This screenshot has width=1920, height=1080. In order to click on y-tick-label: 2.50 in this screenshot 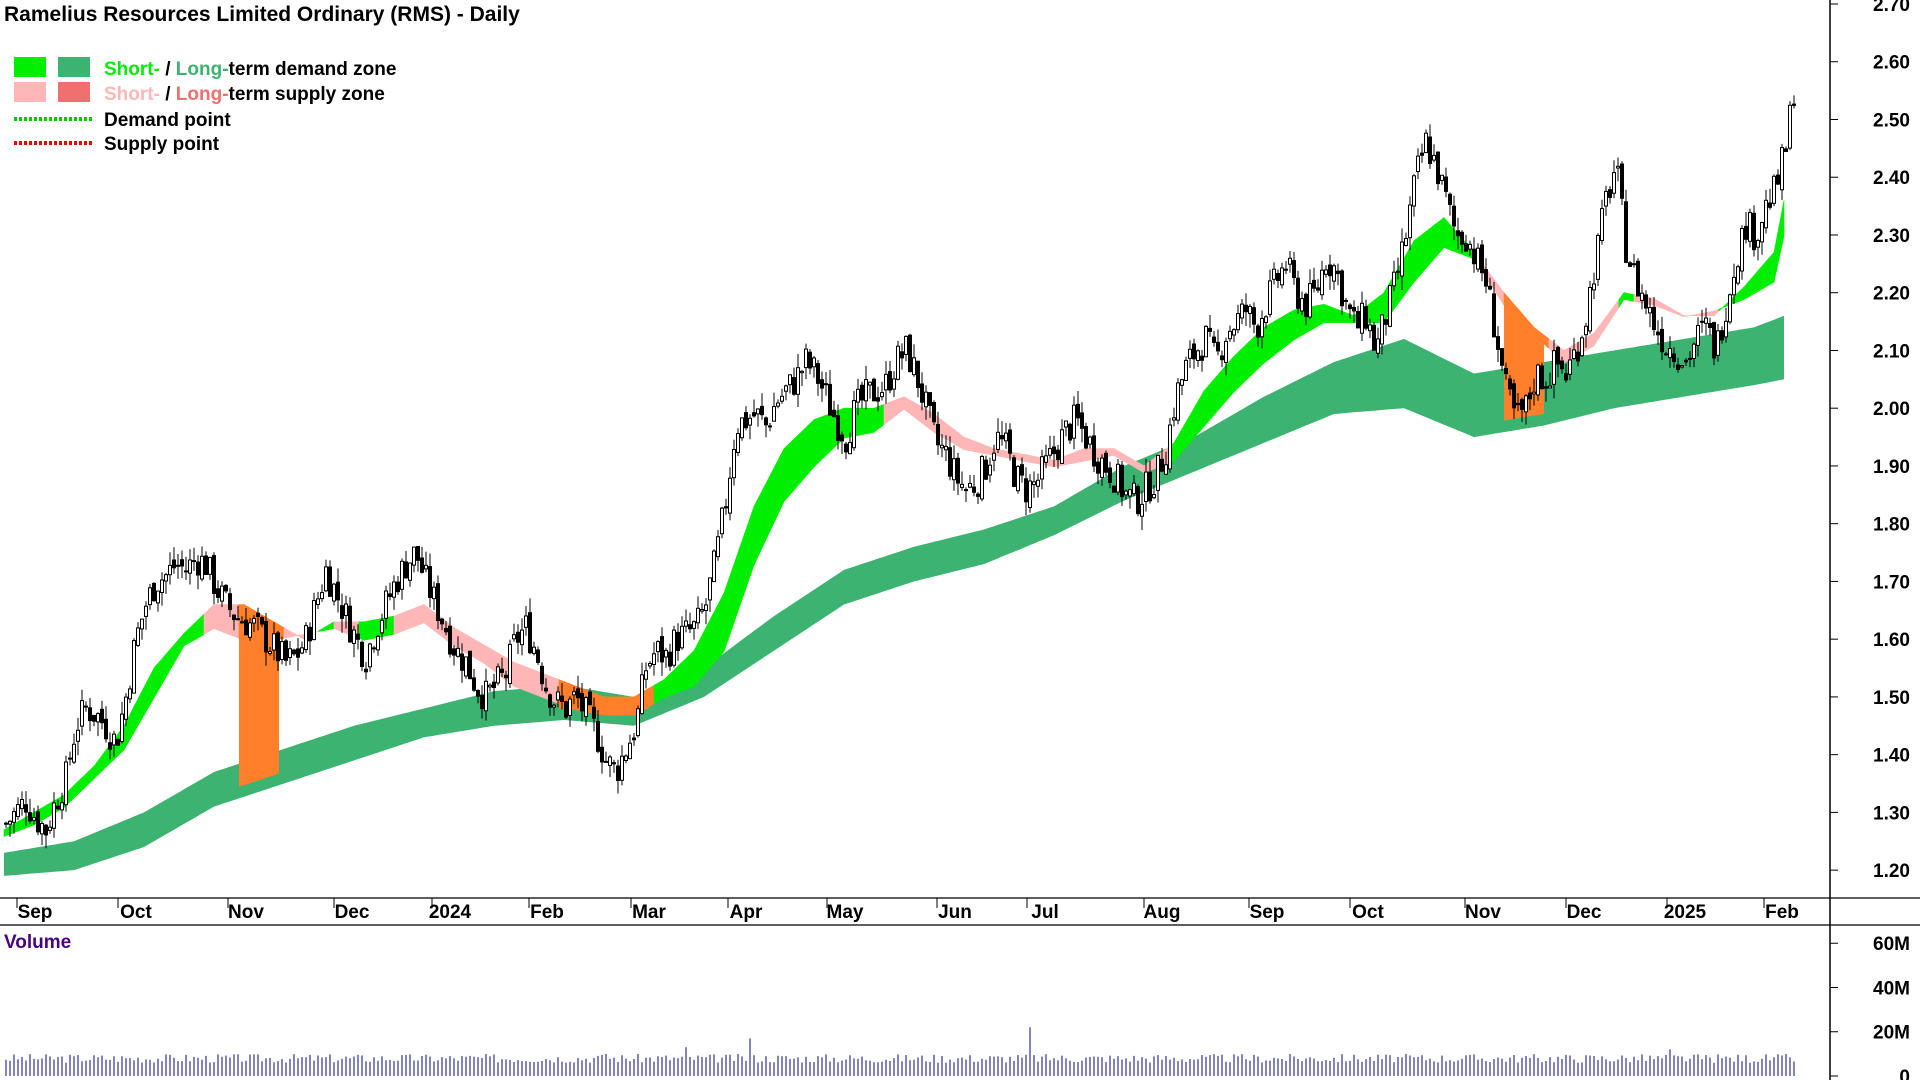, I will do `click(1891, 120)`.